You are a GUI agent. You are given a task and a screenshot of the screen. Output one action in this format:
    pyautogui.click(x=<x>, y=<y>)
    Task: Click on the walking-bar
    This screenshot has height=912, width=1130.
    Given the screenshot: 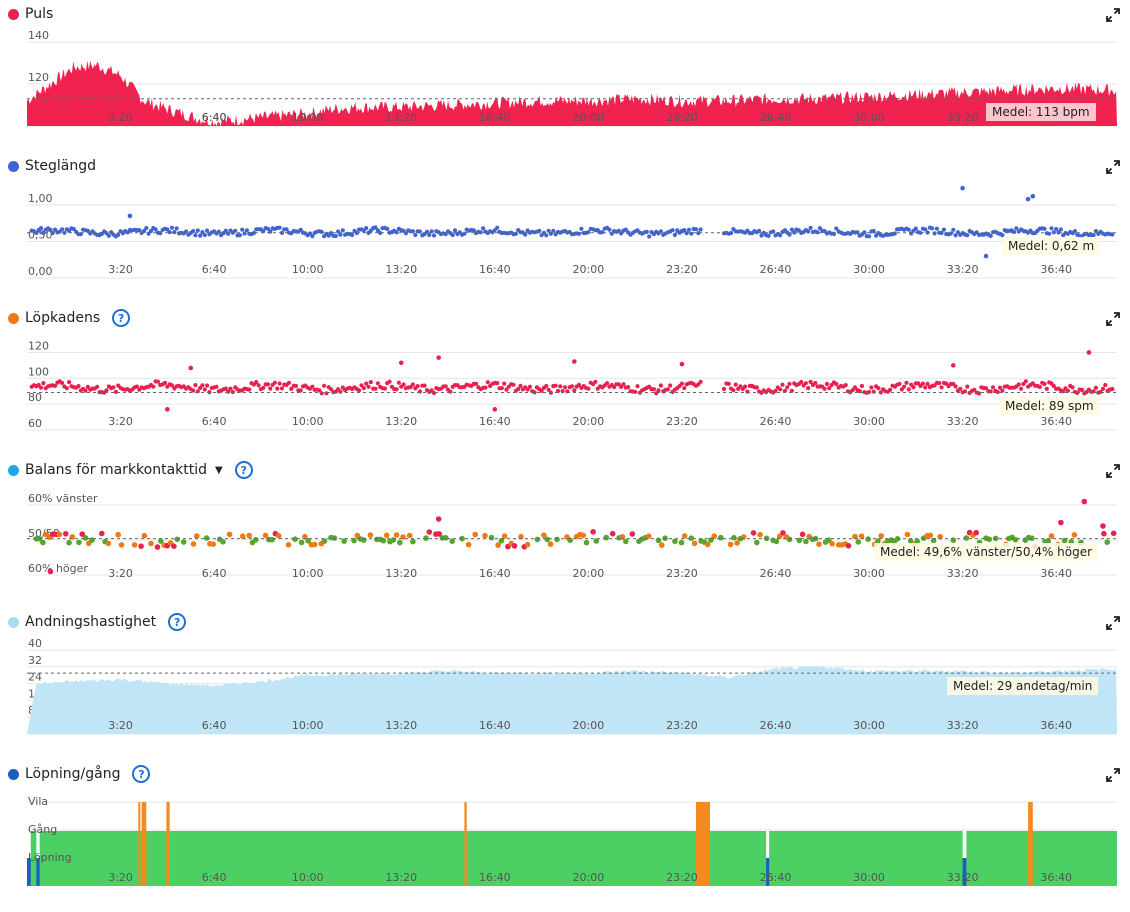 What is the action you would take?
    pyautogui.click(x=572, y=858)
    